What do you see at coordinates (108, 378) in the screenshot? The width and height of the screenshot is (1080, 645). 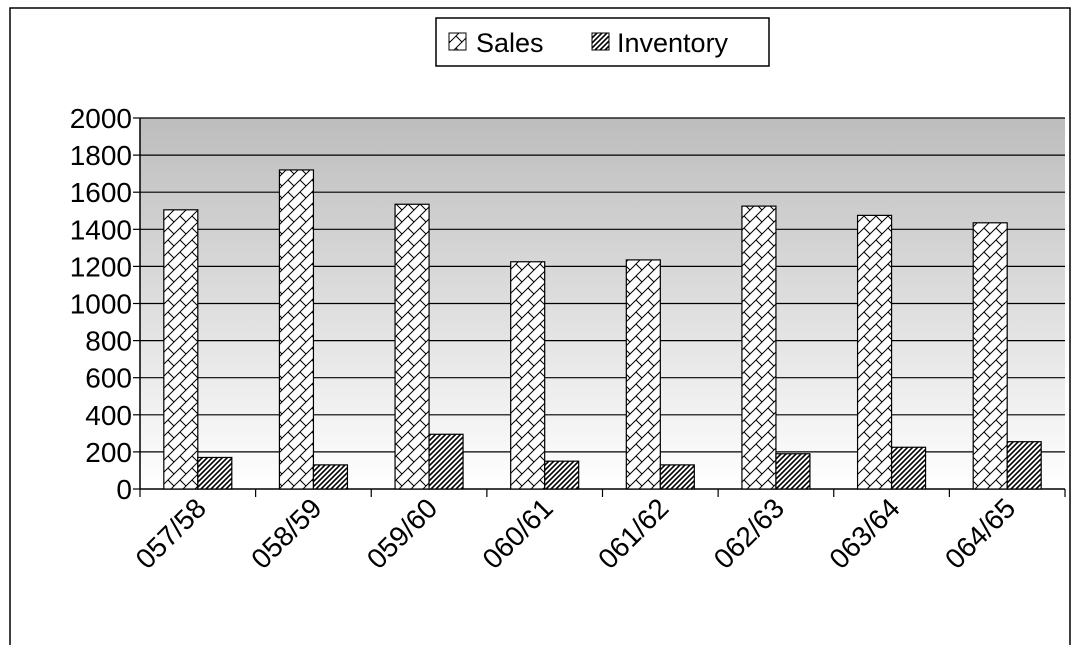 I see `y-tick-label: 600` at bounding box center [108, 378].